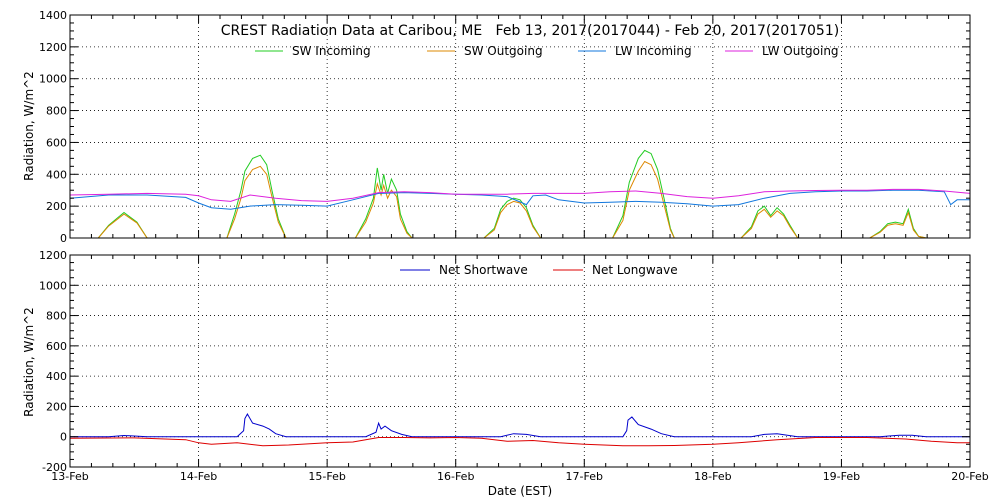  I want to click on legend-label-sw-outgoing: SW Outgoing, so click(503, 51).